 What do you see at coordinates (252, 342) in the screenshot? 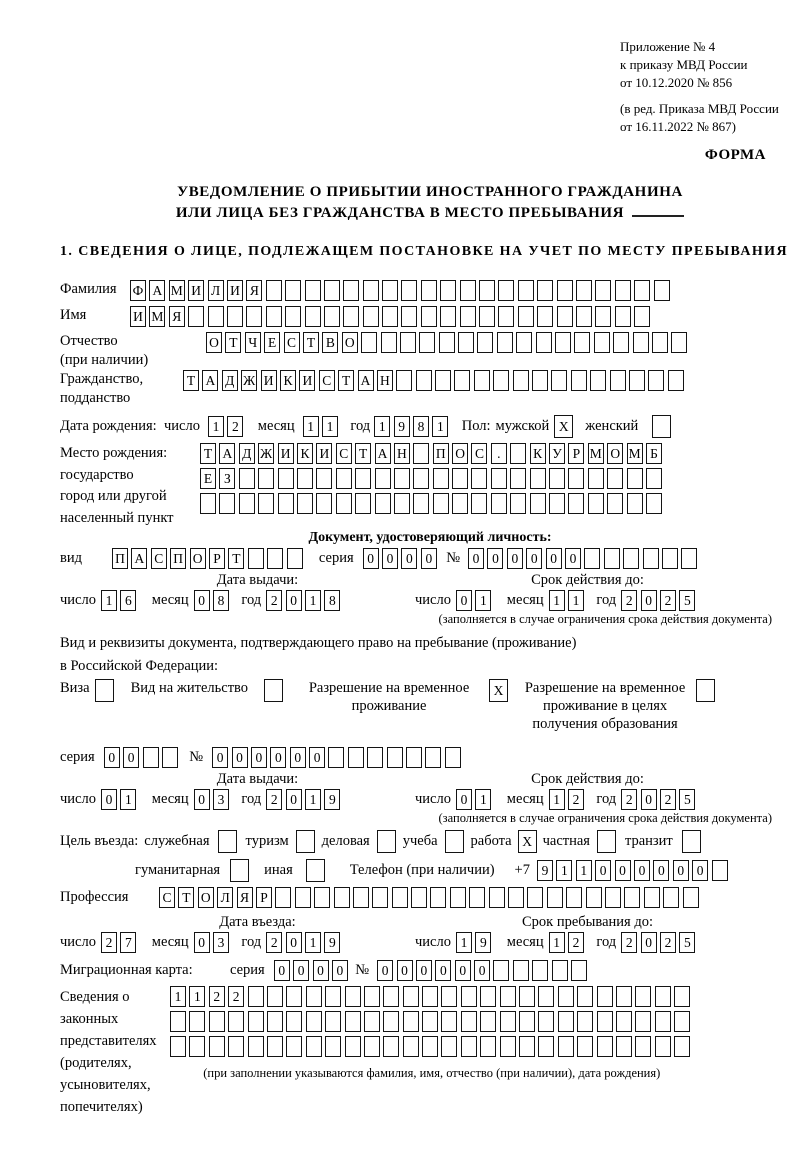
I see `char-box: Ч` at bounding box center [252, 342].